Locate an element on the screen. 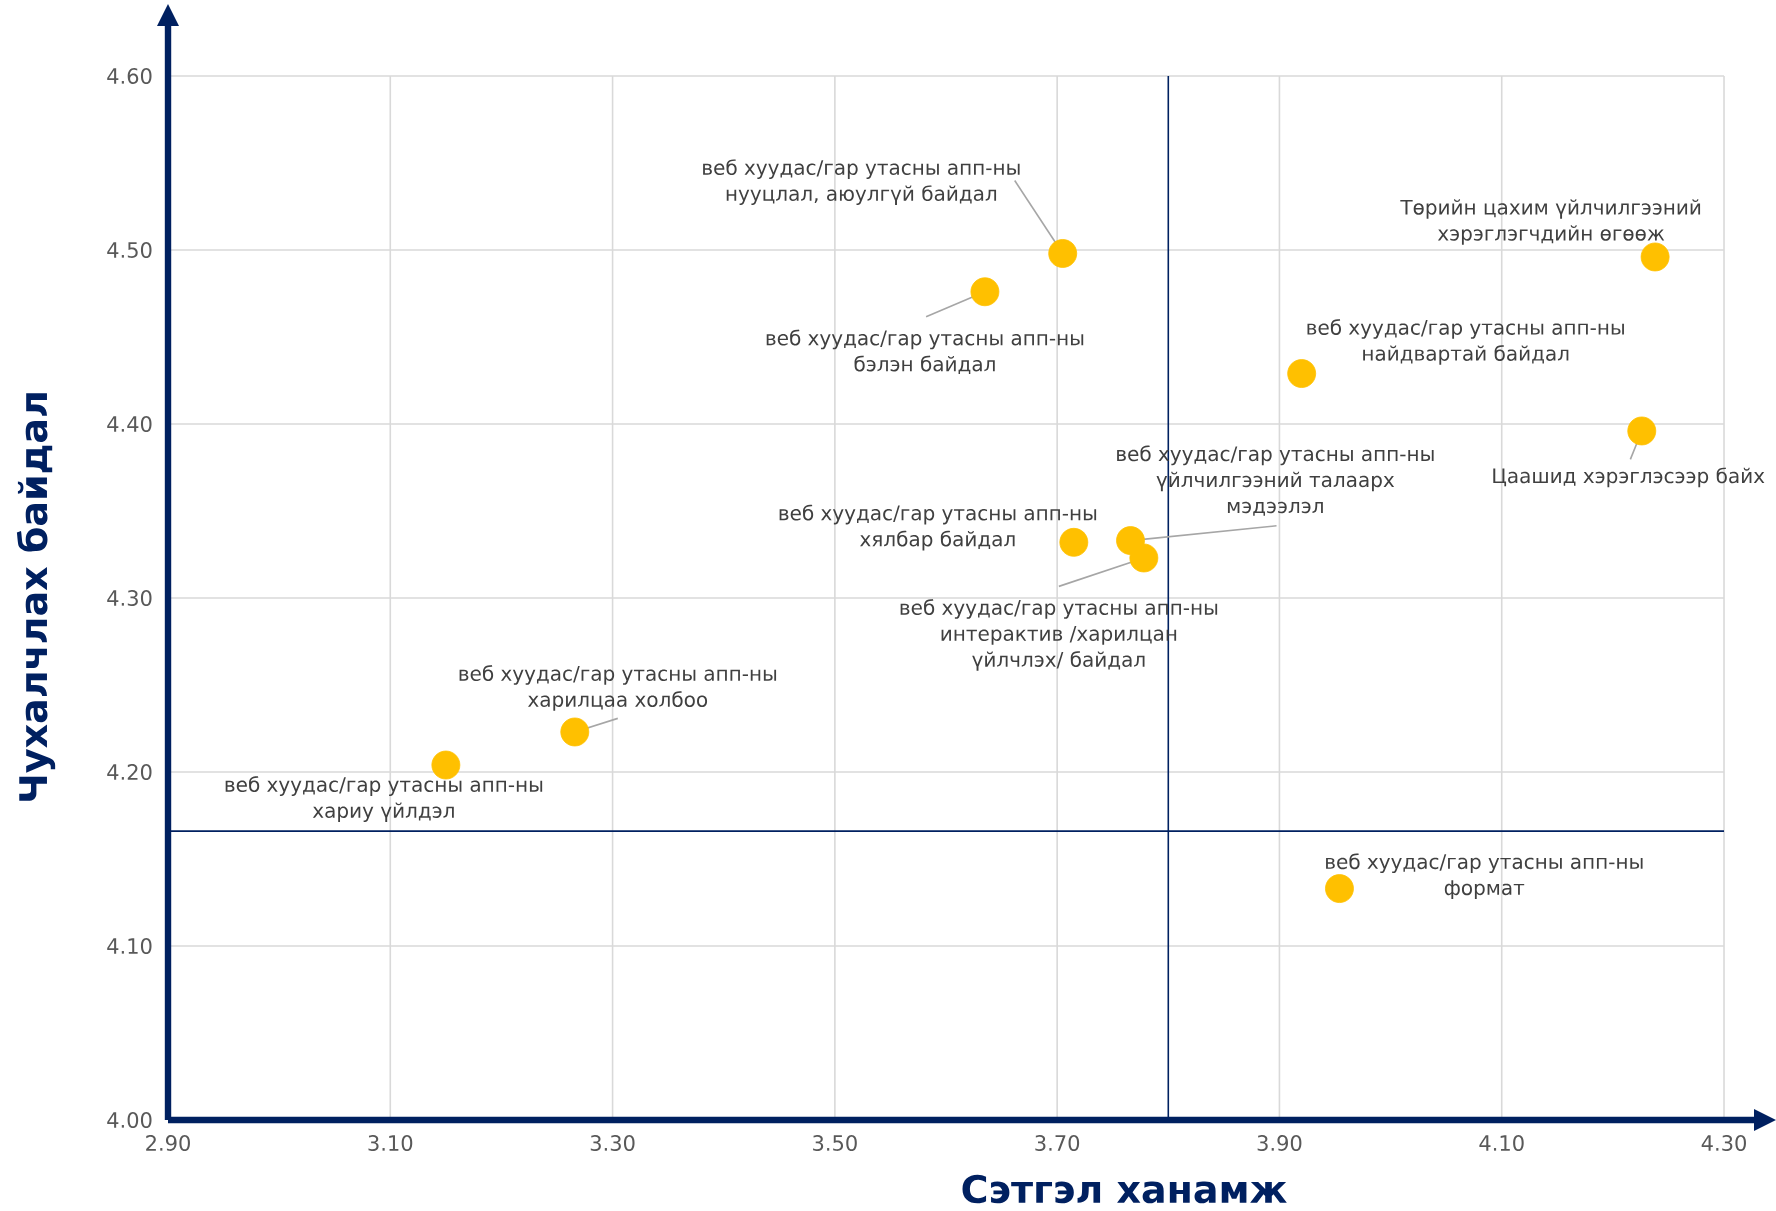 This screenshot has height=1211, width=1776. annotation: веб хуудас/гар утасны апп-ны харилцаа холбоо is located at coordinates (618, 688).